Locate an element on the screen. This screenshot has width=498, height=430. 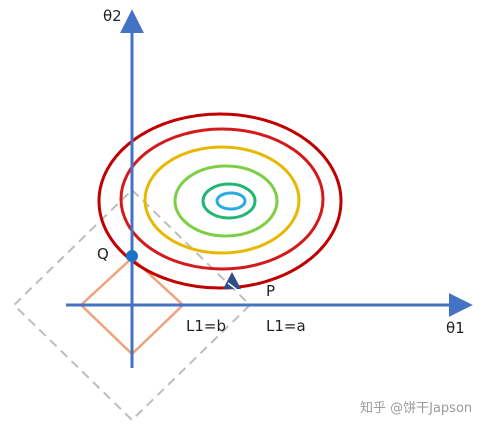
point-p-marker is located at coordinates (232, 280).